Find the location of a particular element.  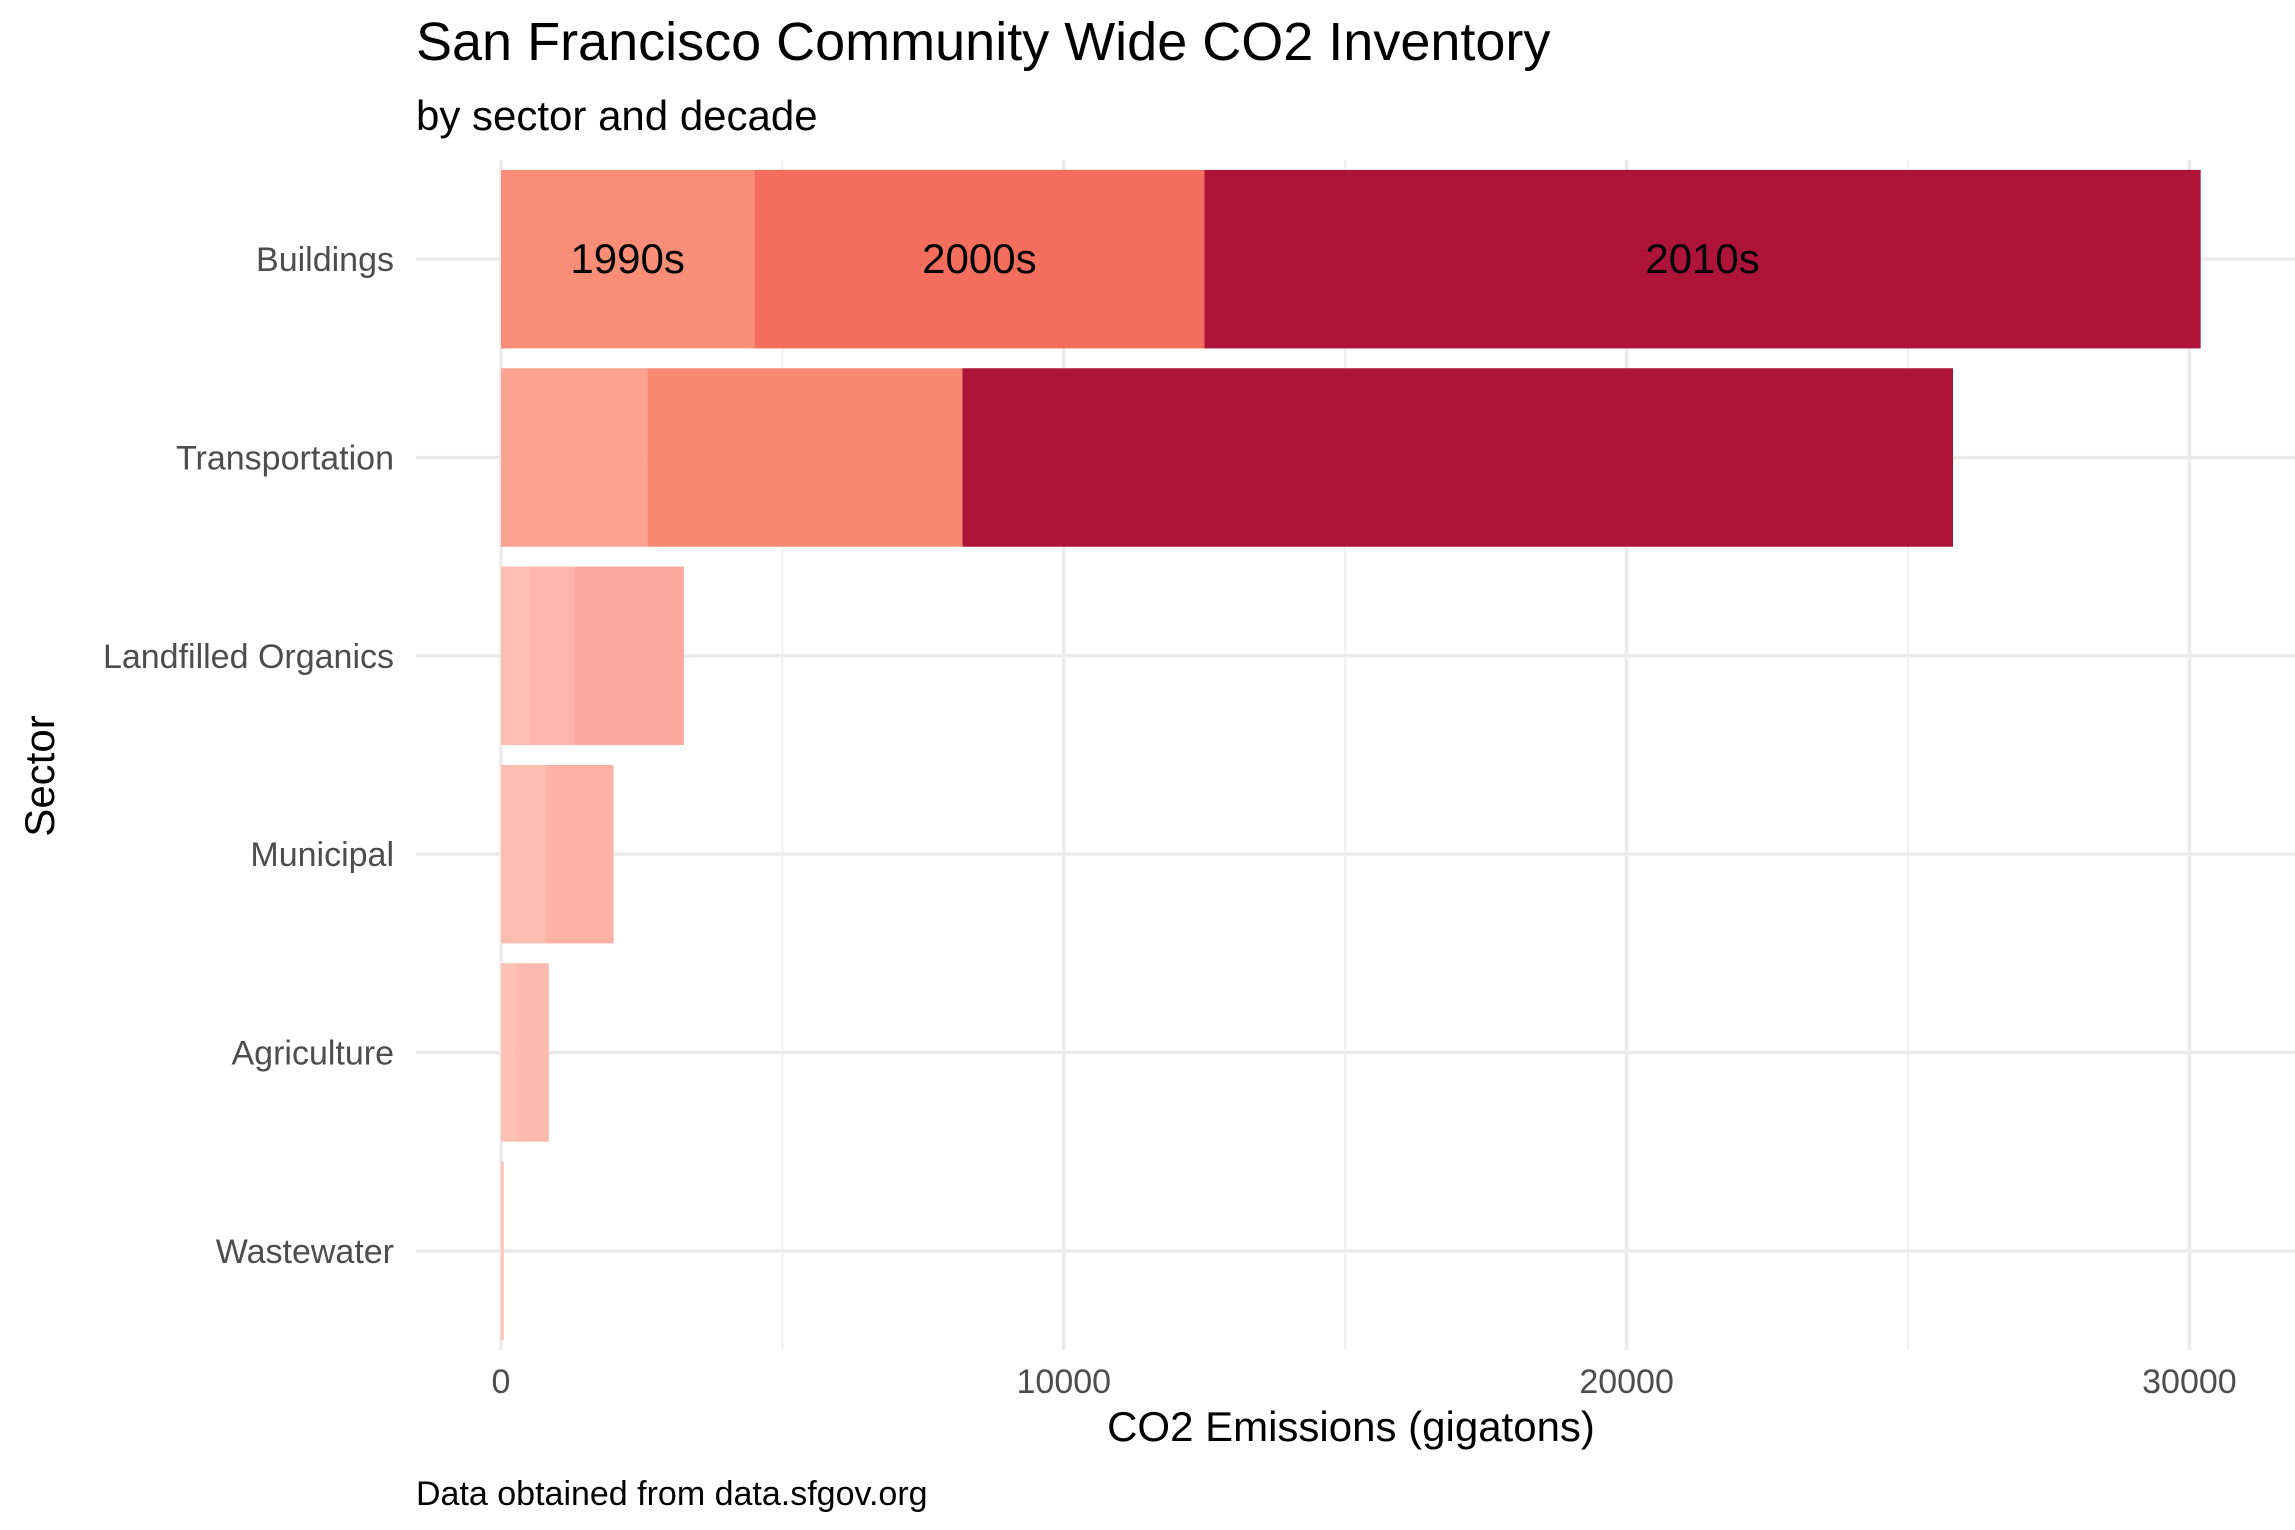

x-tick-label: 20000 is located at coordinates (1626, 1382).